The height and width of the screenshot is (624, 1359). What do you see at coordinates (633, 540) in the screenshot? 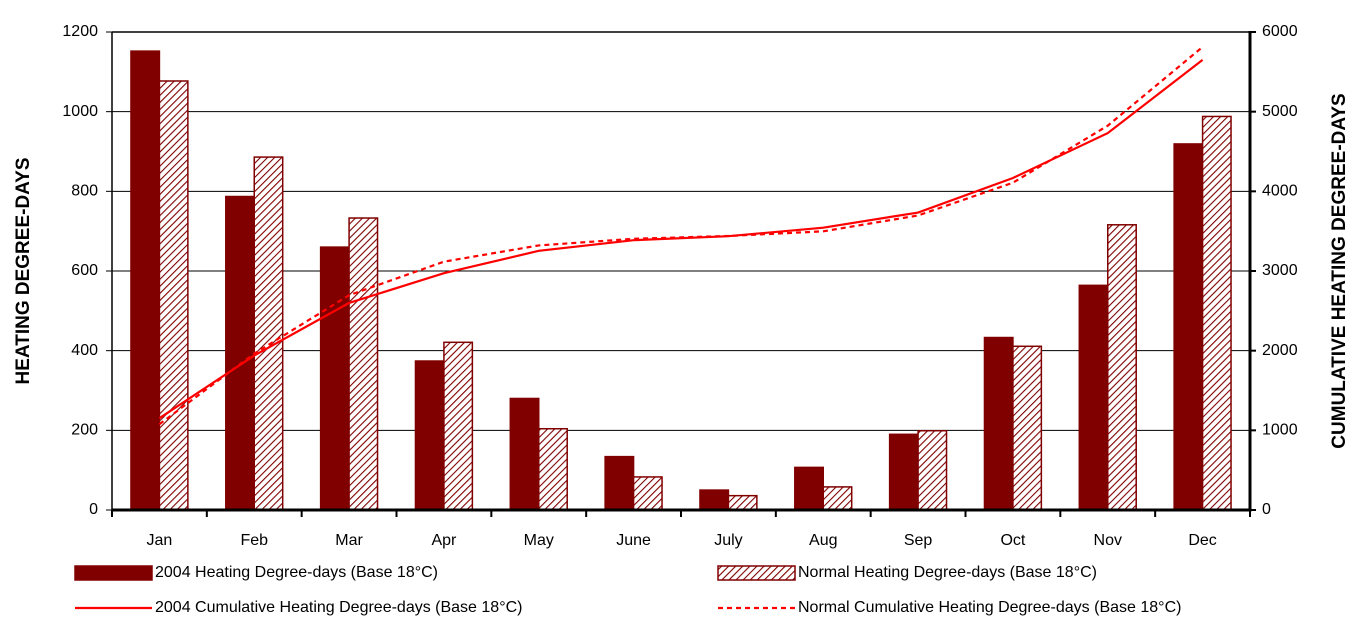
I see `x-tick-label: June` at bounding box center [633, 540].